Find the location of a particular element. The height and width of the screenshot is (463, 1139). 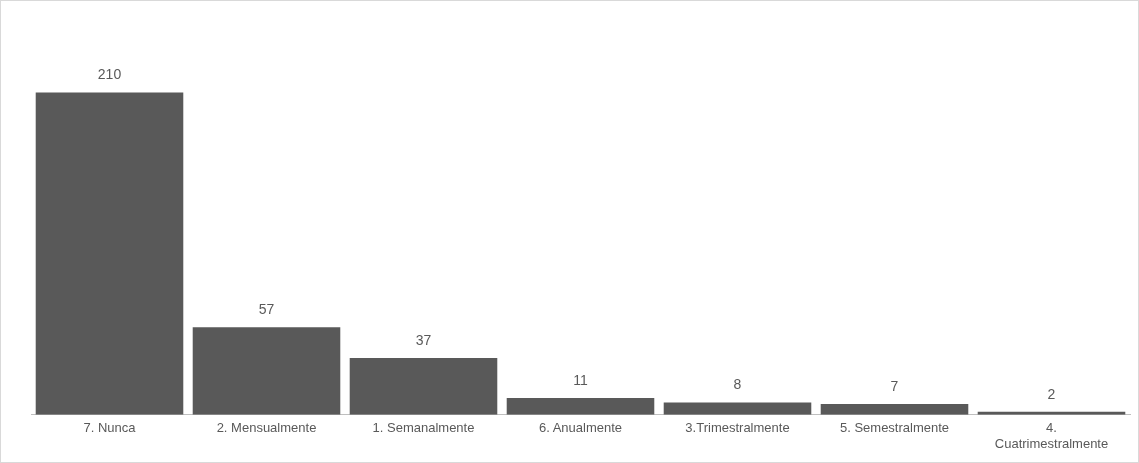

data-label: 210 is located at coordinates (109, 74).